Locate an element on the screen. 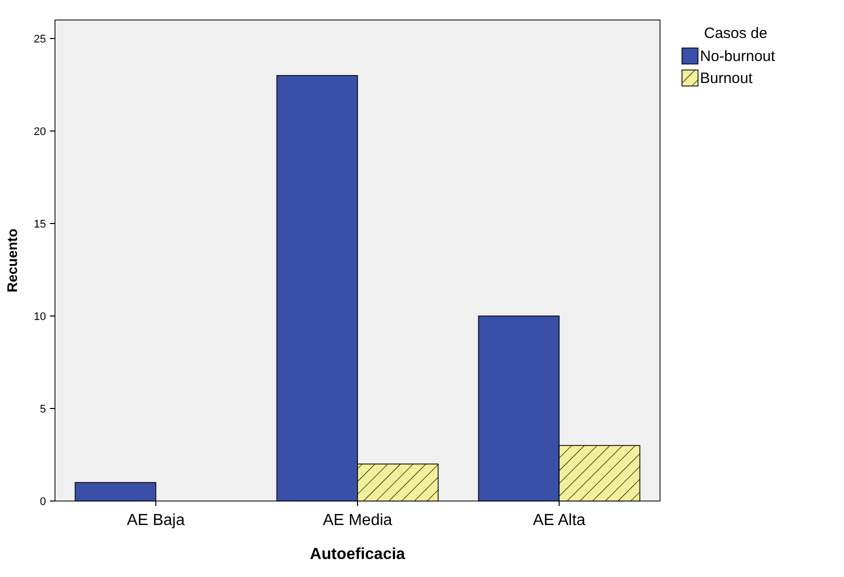  legend-label: No-burnout is located at coordinates (738, 56).